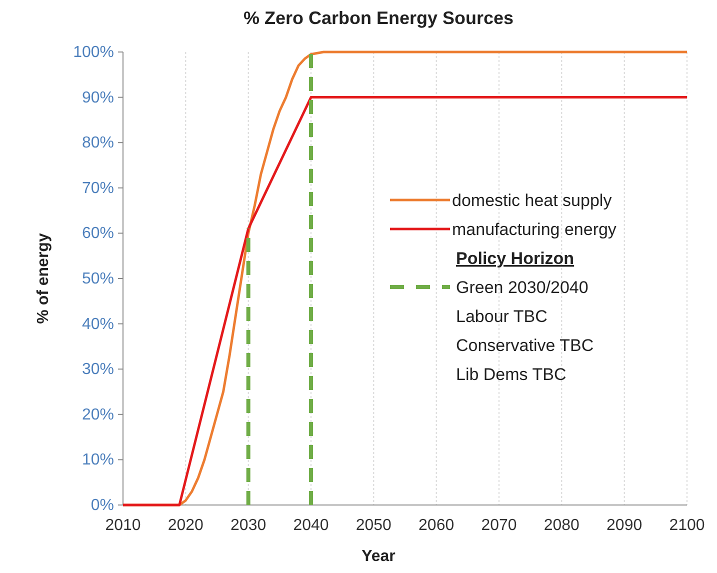  What do you see at coordinates (378, 18) in the screenshot?
I see `chart-title: % Zero Carbon Energy Sources` at bounding box center [378, 18].